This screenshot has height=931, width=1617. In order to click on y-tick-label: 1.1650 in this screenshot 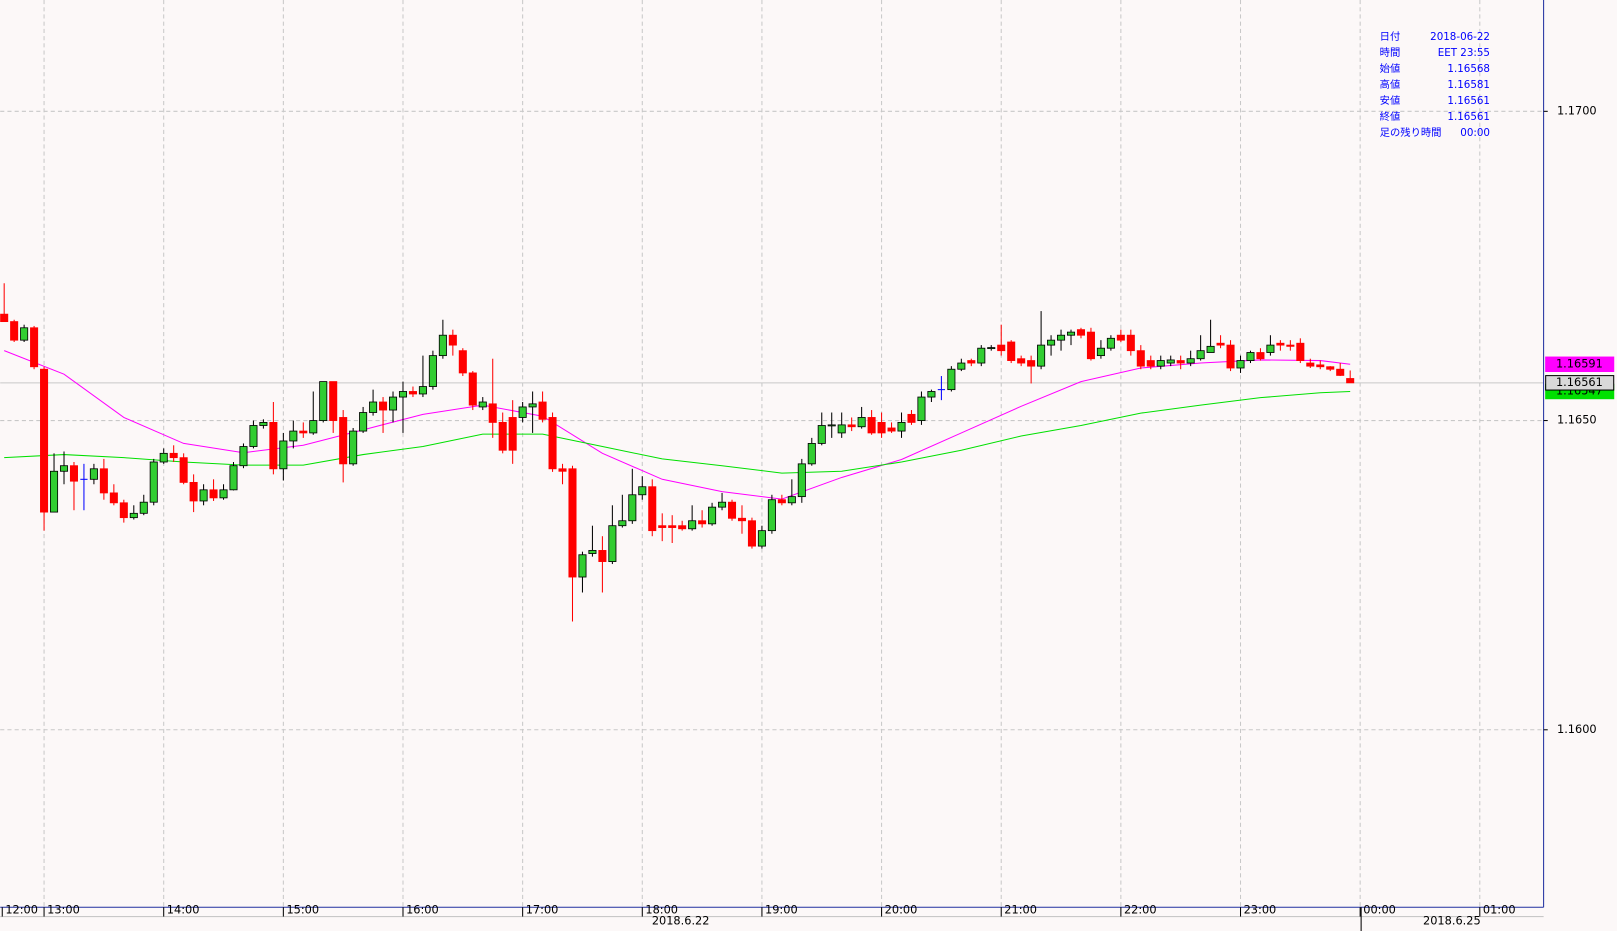, I will do `click(1577, 420)`.